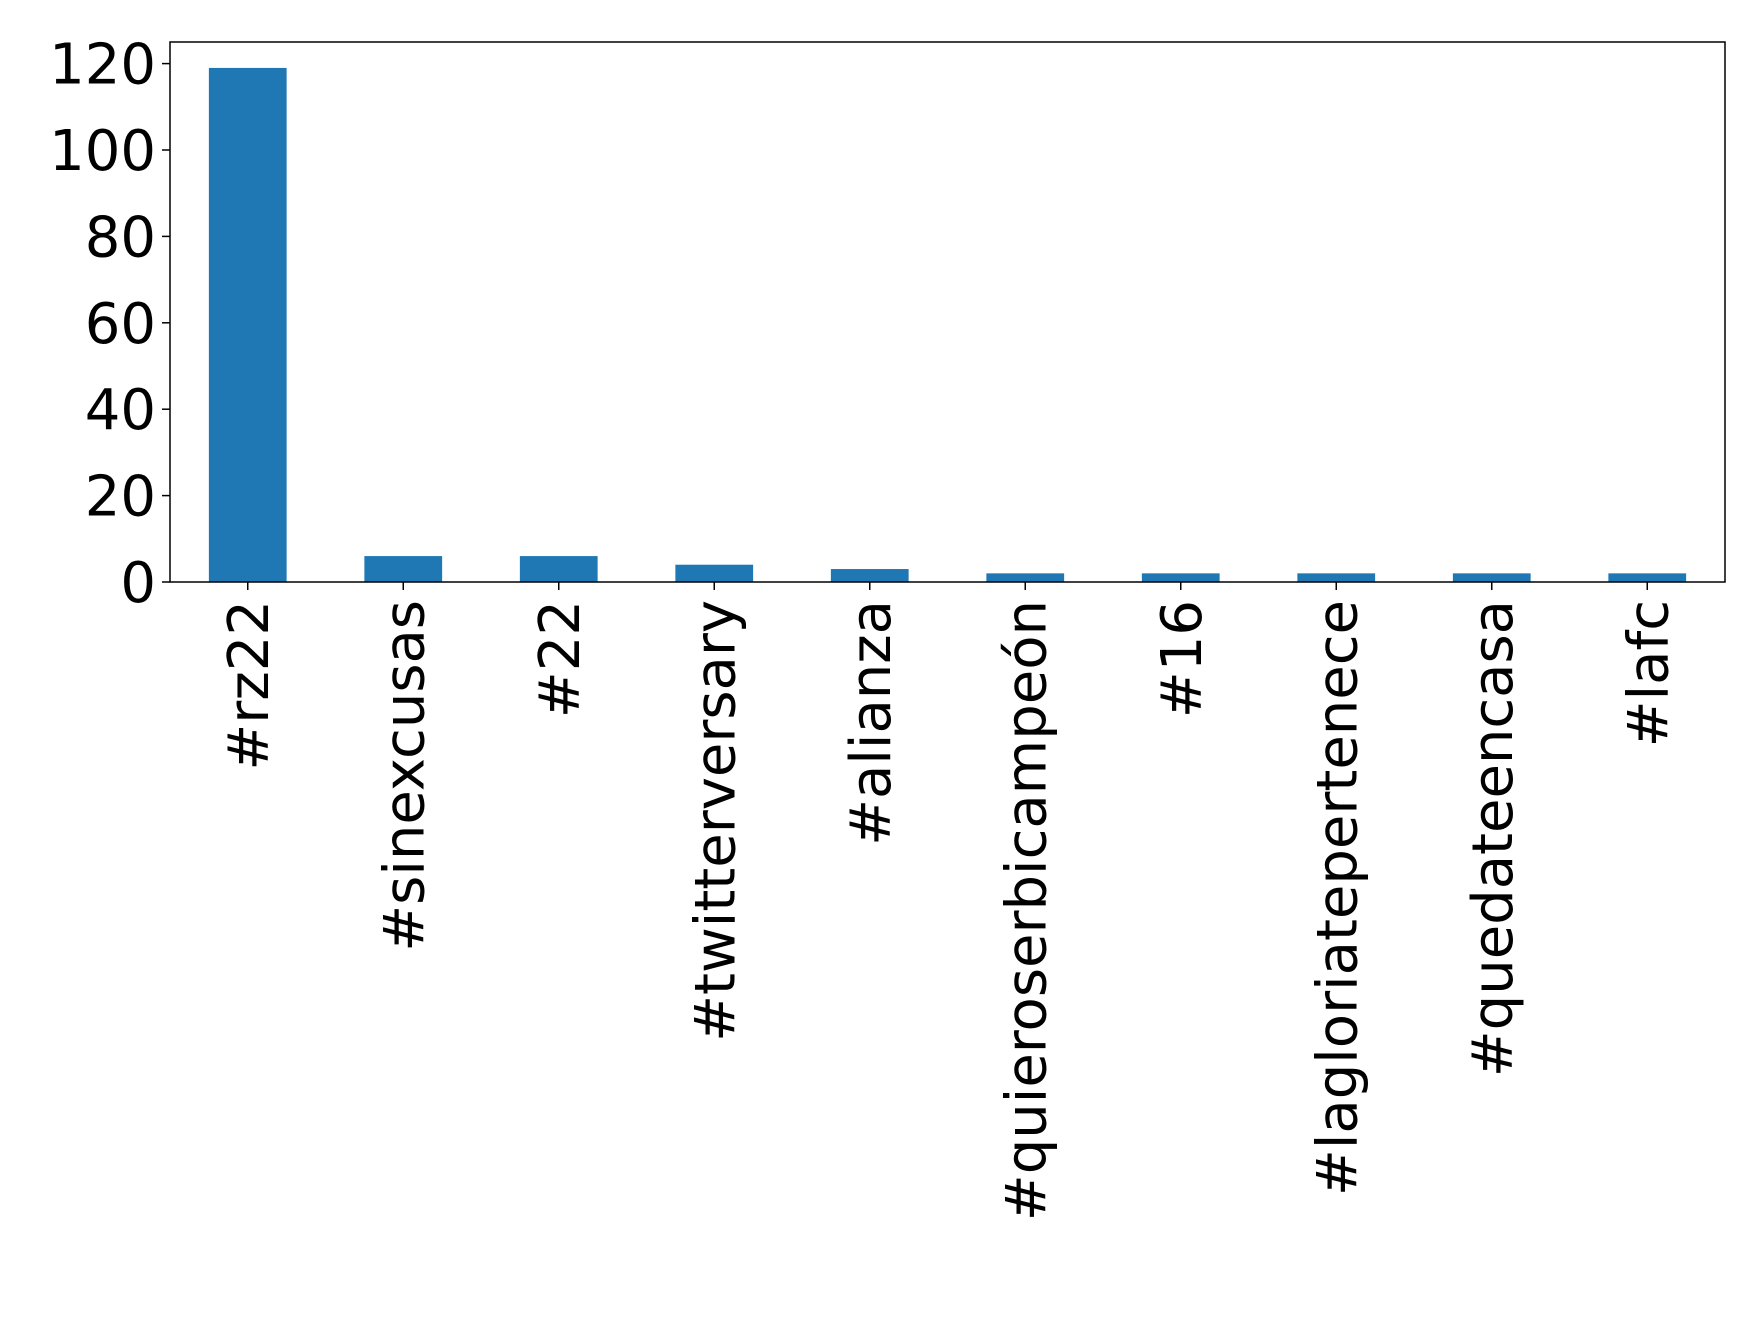 This screenshot has width=1758, height=1327. Describe the element at coordinates (1337, 898) in the screenshot. I see `x-tick-label: #lagloriatepertenece` at that location.